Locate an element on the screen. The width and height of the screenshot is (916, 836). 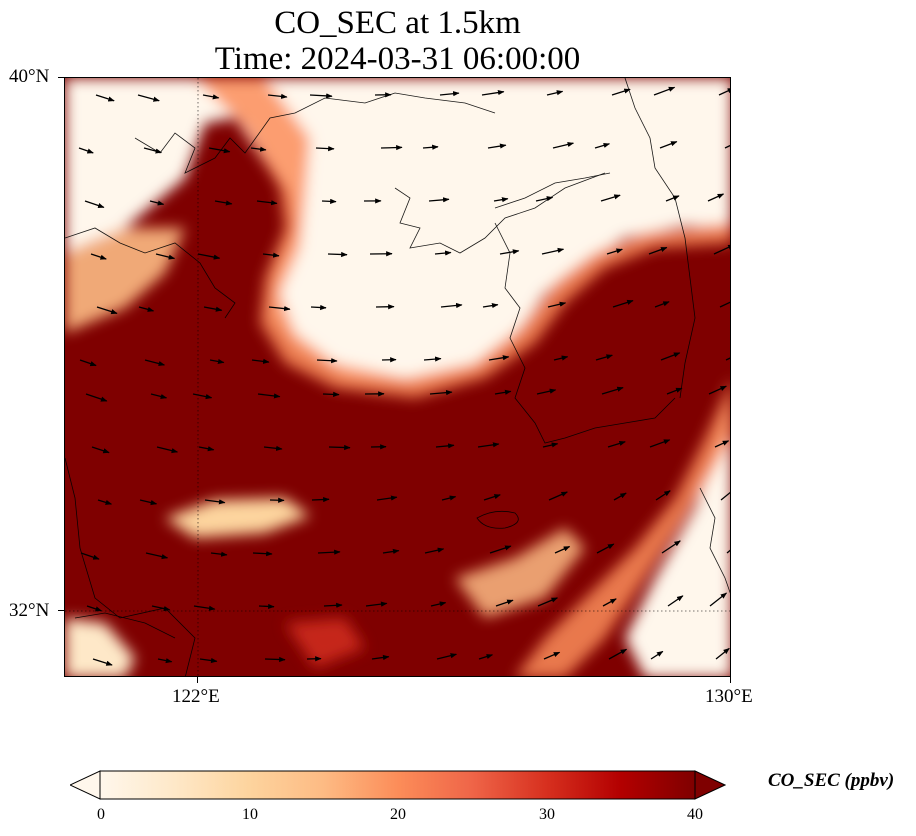
colorbar-label: CO_SEC (ppbv) is located at coordinates (831, 780).